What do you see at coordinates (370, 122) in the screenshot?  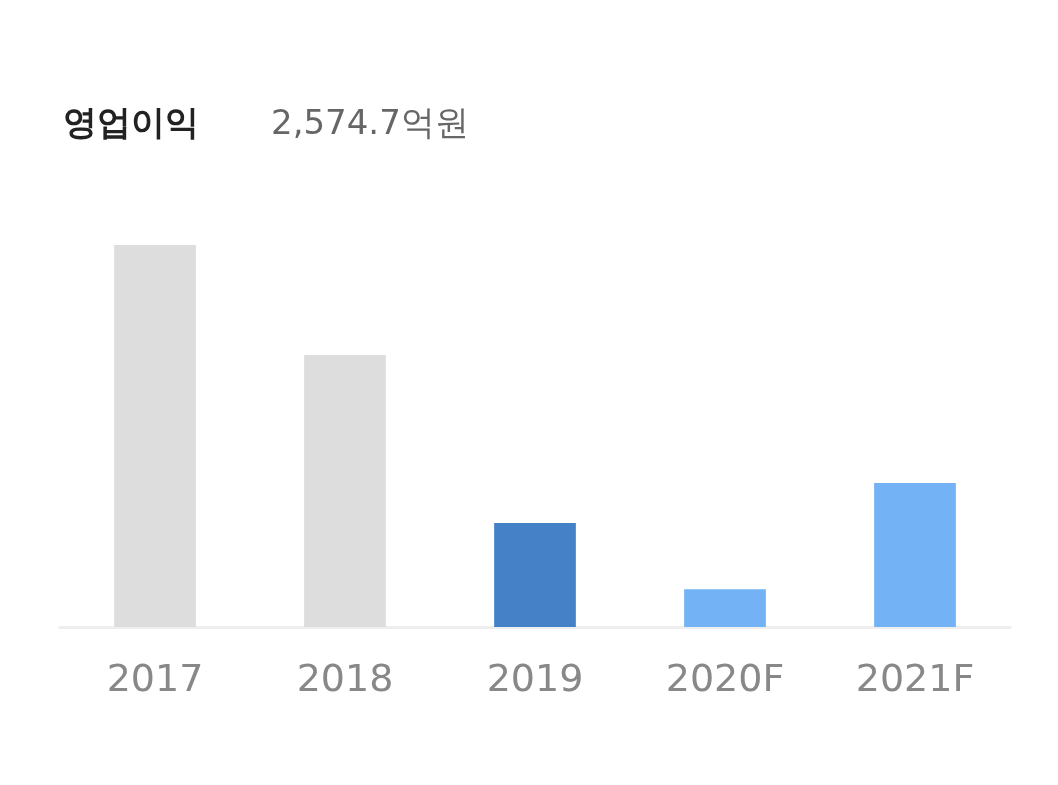 I see `chart-subtitle: 2,574.7억원` at bounding box center [370, 122].